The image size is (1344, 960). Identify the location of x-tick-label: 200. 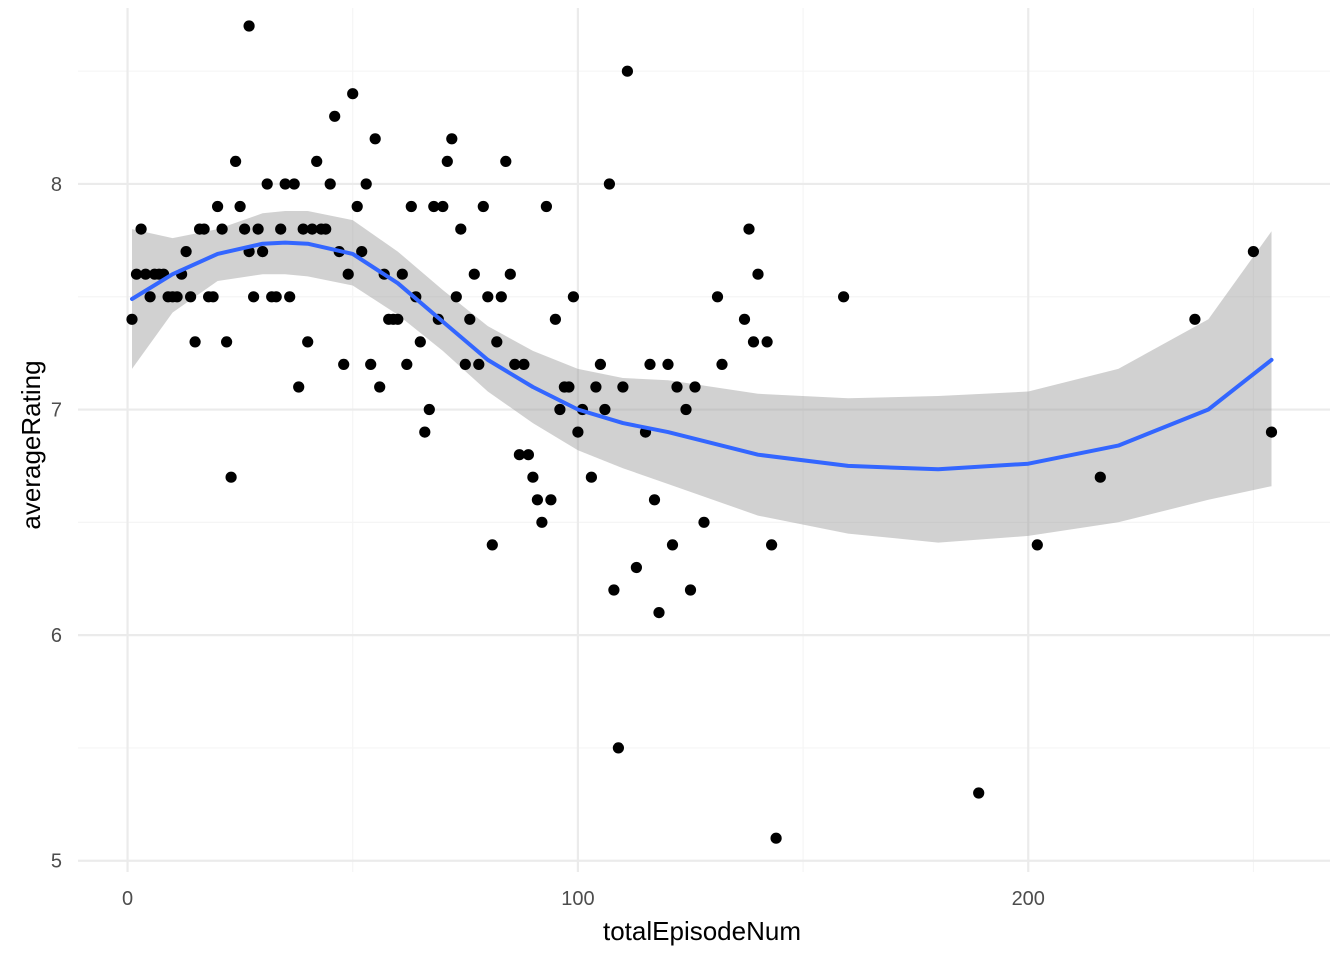
(1028, 899).